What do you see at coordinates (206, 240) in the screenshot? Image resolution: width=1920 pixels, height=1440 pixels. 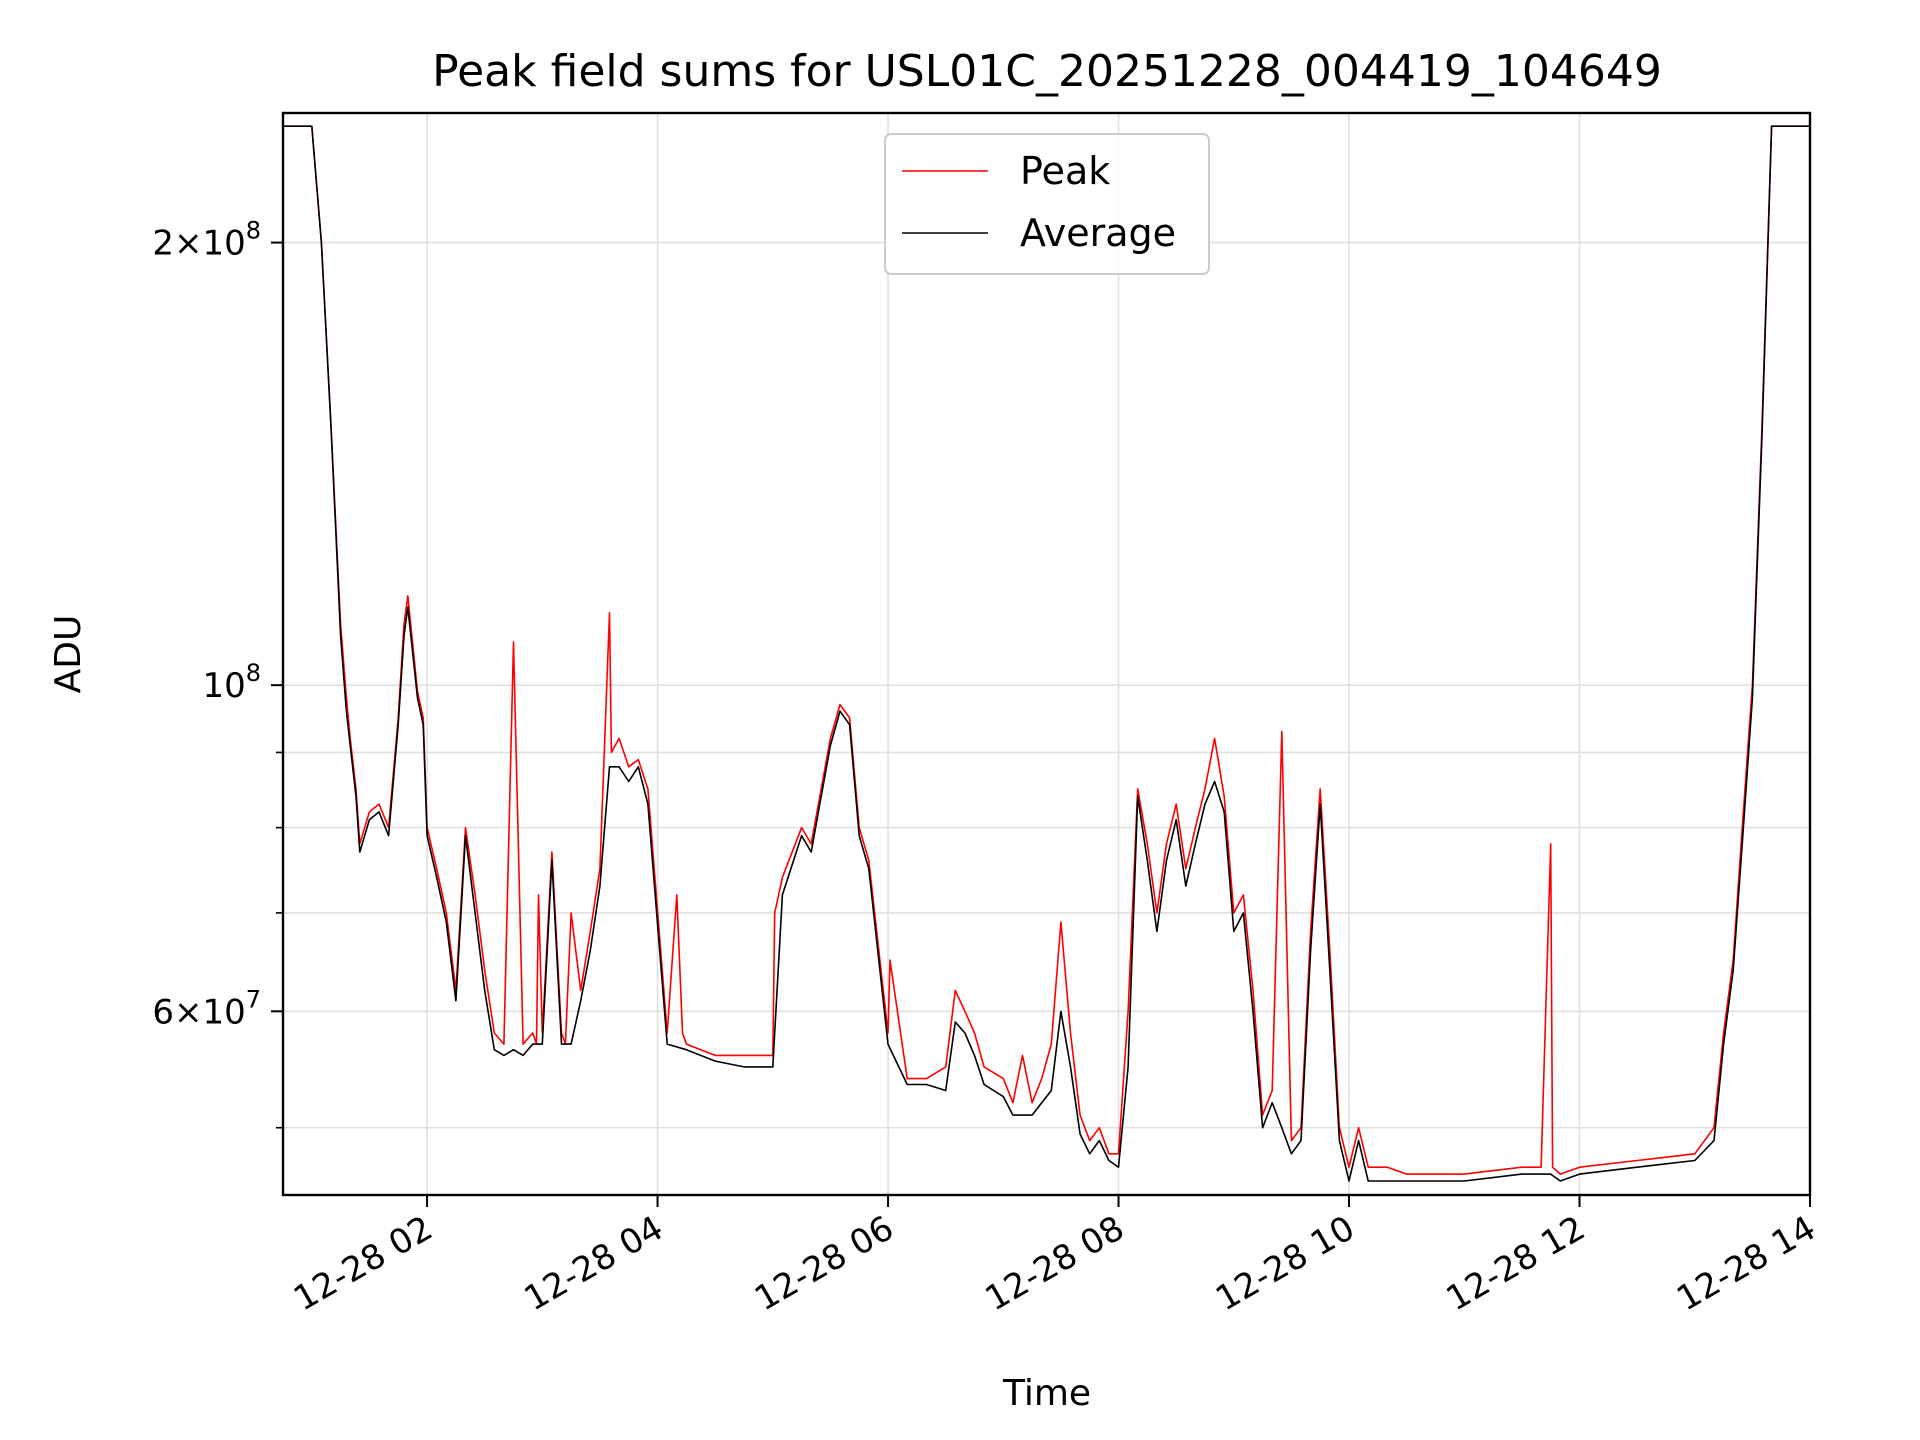 I see `y-tick-label: 2×108` at bounding box center [206, 240].